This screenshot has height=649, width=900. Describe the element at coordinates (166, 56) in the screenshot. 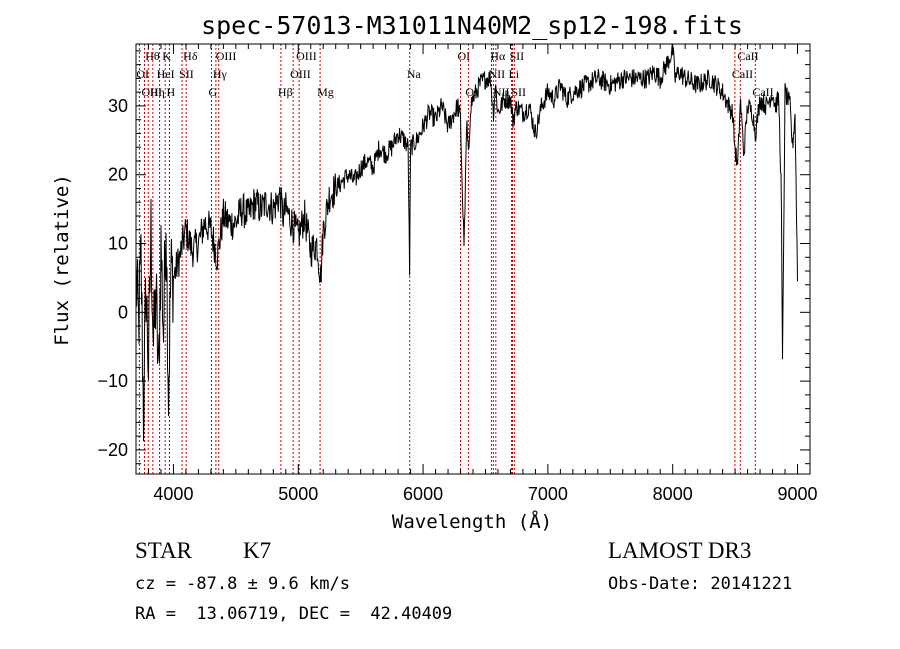

I see `marker-label: K` at that location.